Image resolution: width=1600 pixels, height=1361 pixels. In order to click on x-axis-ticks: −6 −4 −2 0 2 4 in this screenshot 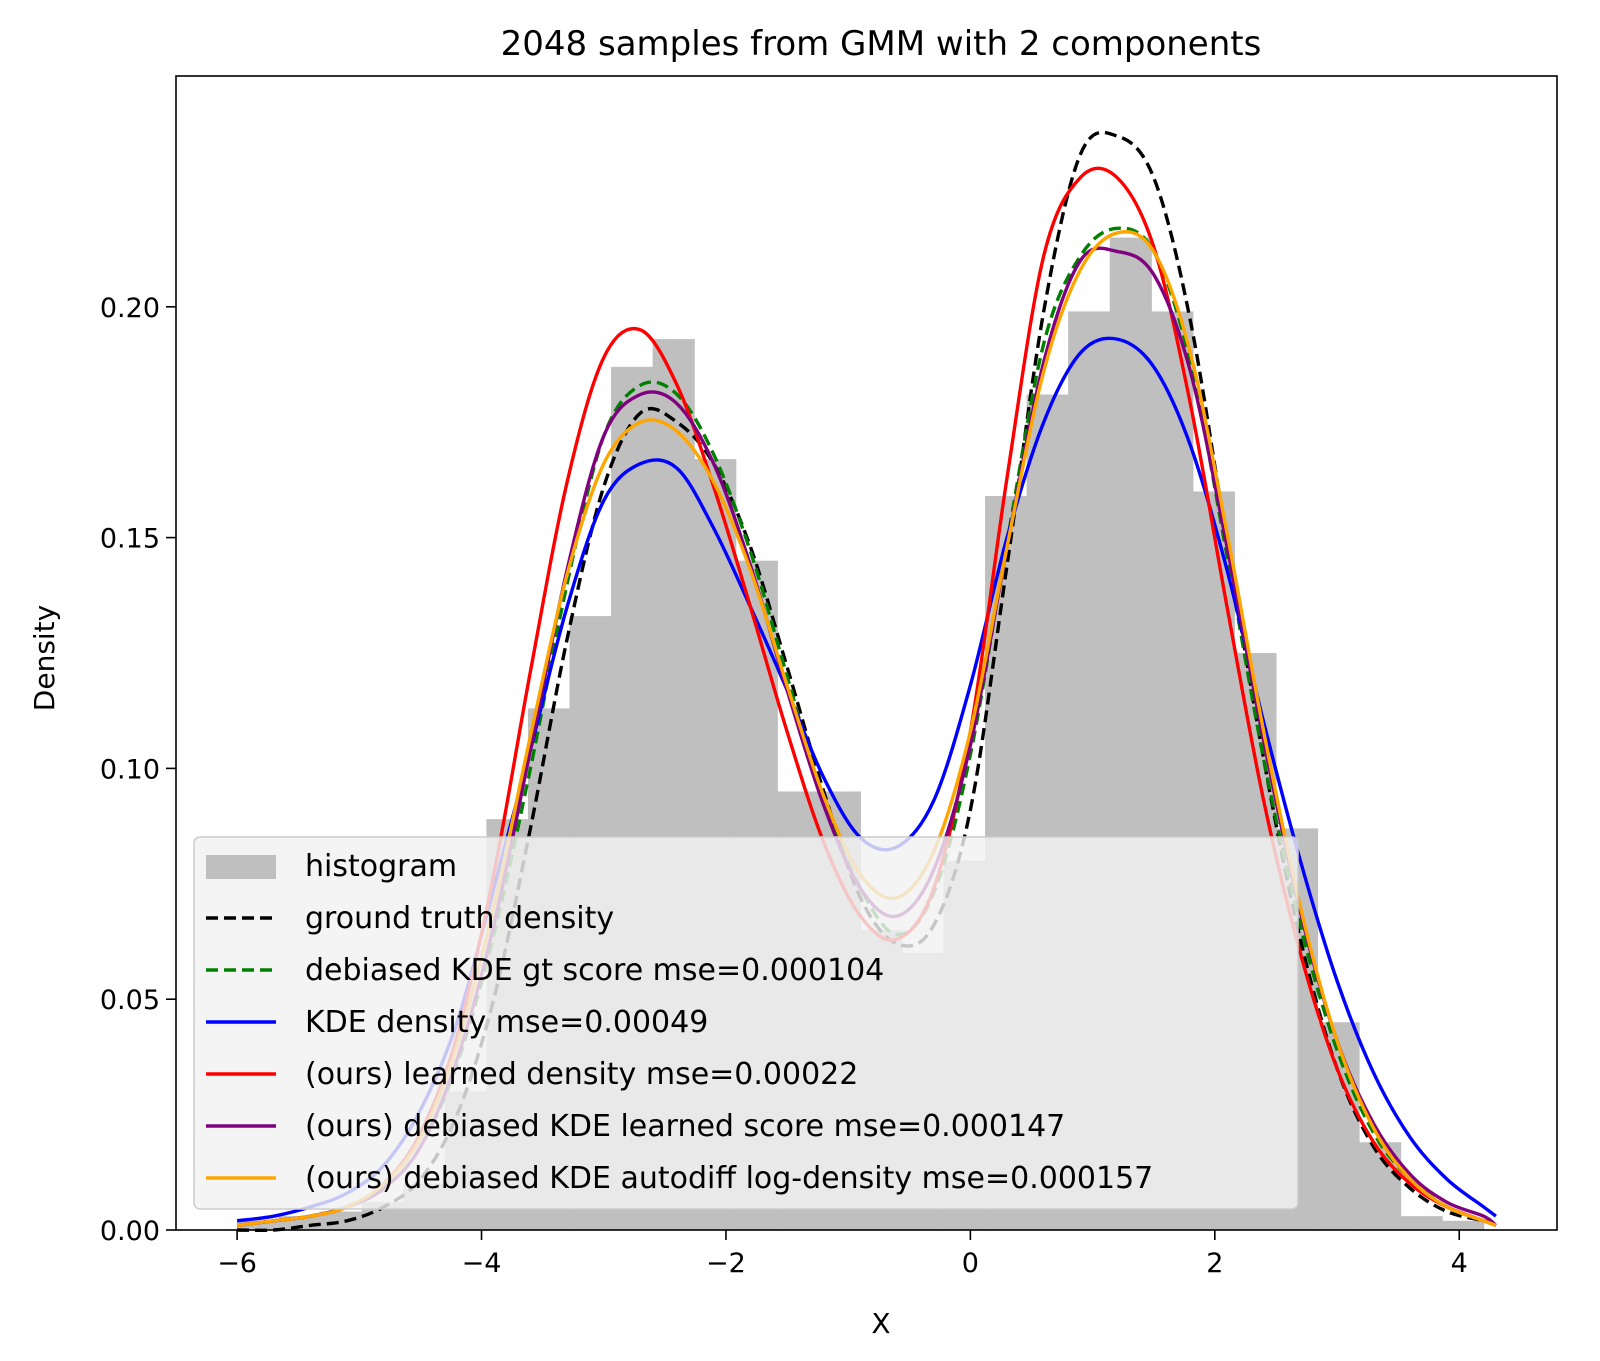, I will do `click(842, 1254)`.